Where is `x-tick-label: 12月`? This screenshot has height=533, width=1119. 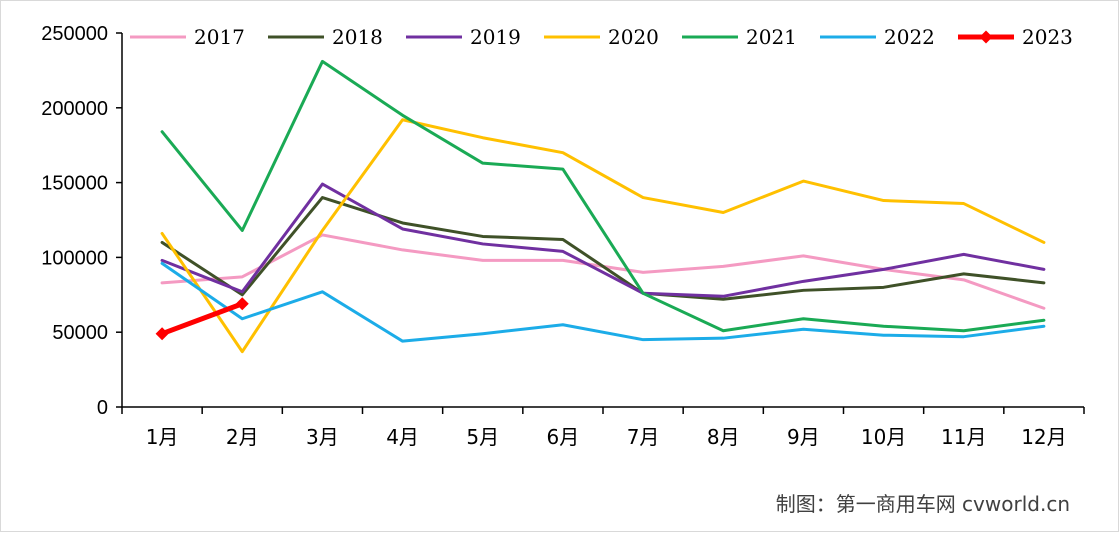 x-tick-label: 12月 is located at coordinates (1043, 437).